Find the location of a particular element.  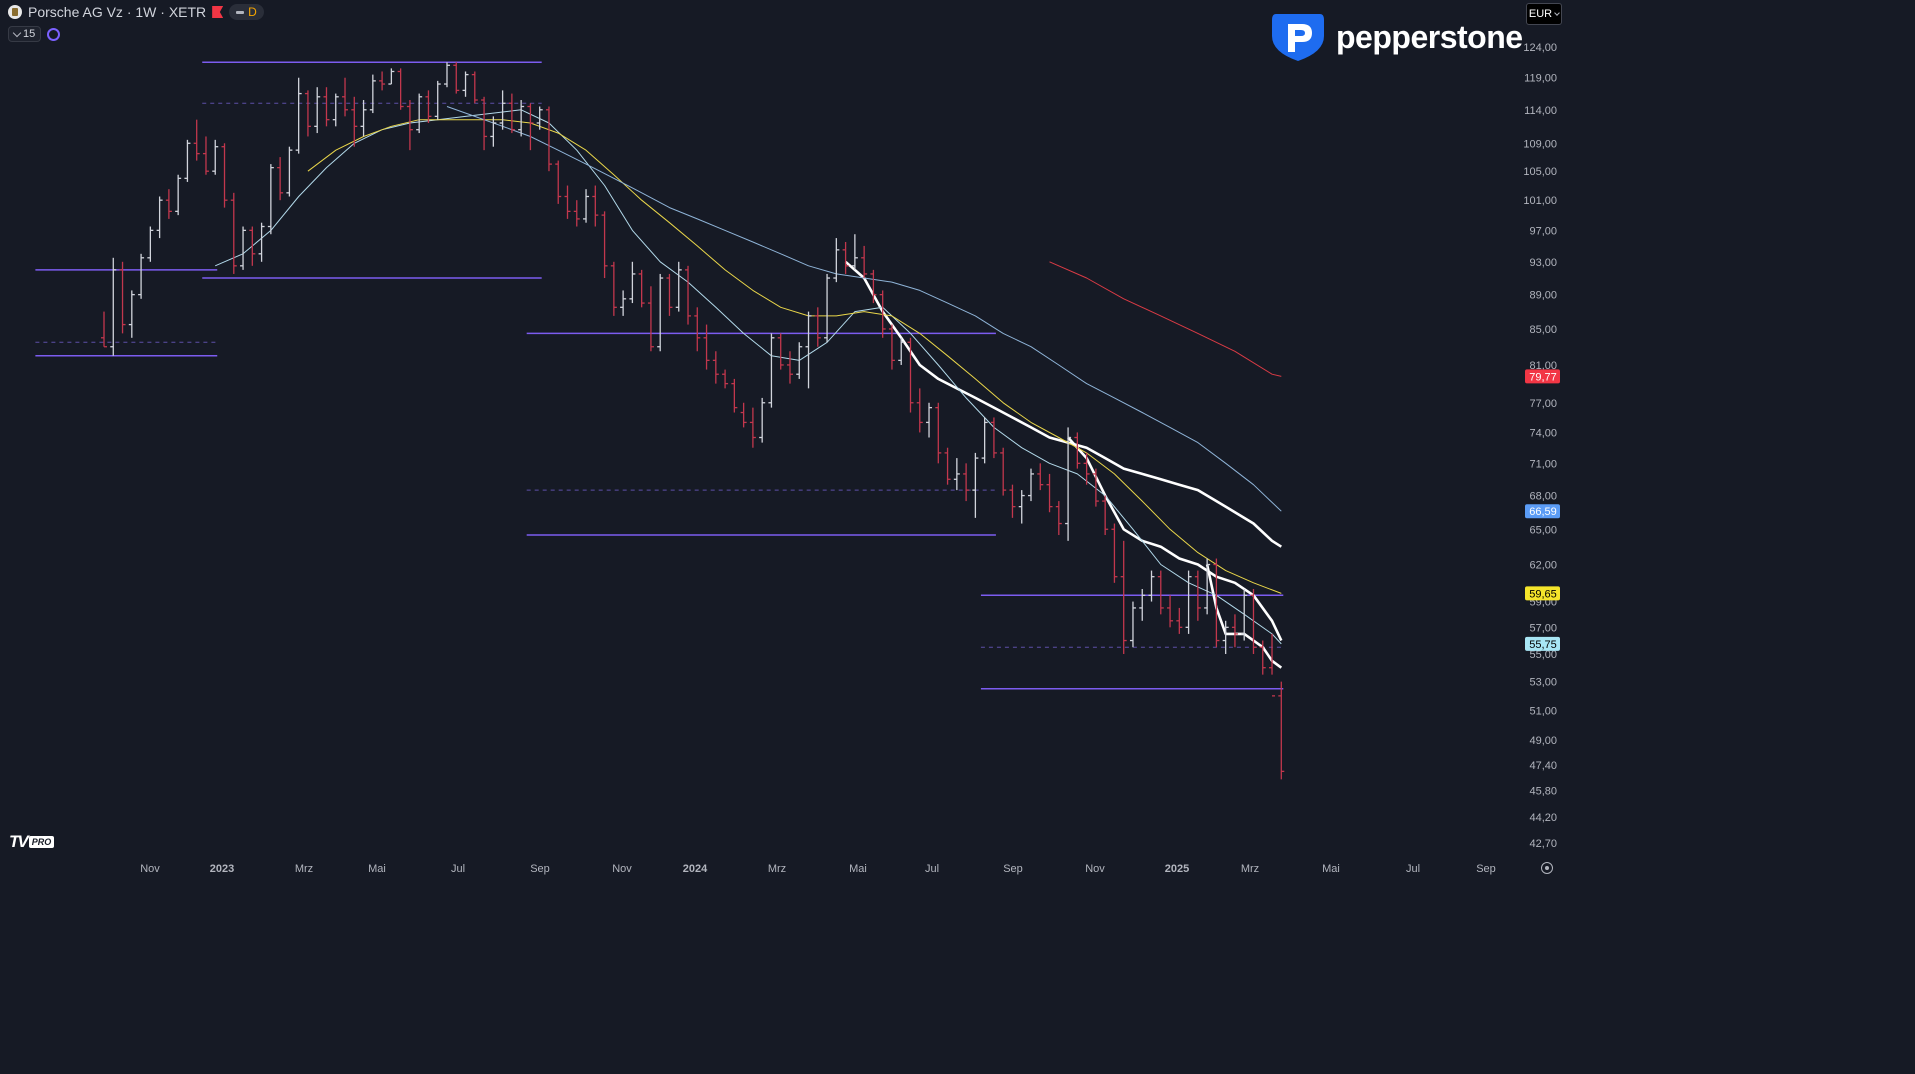

symbol-logo-icon is located at coordinates (15, 12).